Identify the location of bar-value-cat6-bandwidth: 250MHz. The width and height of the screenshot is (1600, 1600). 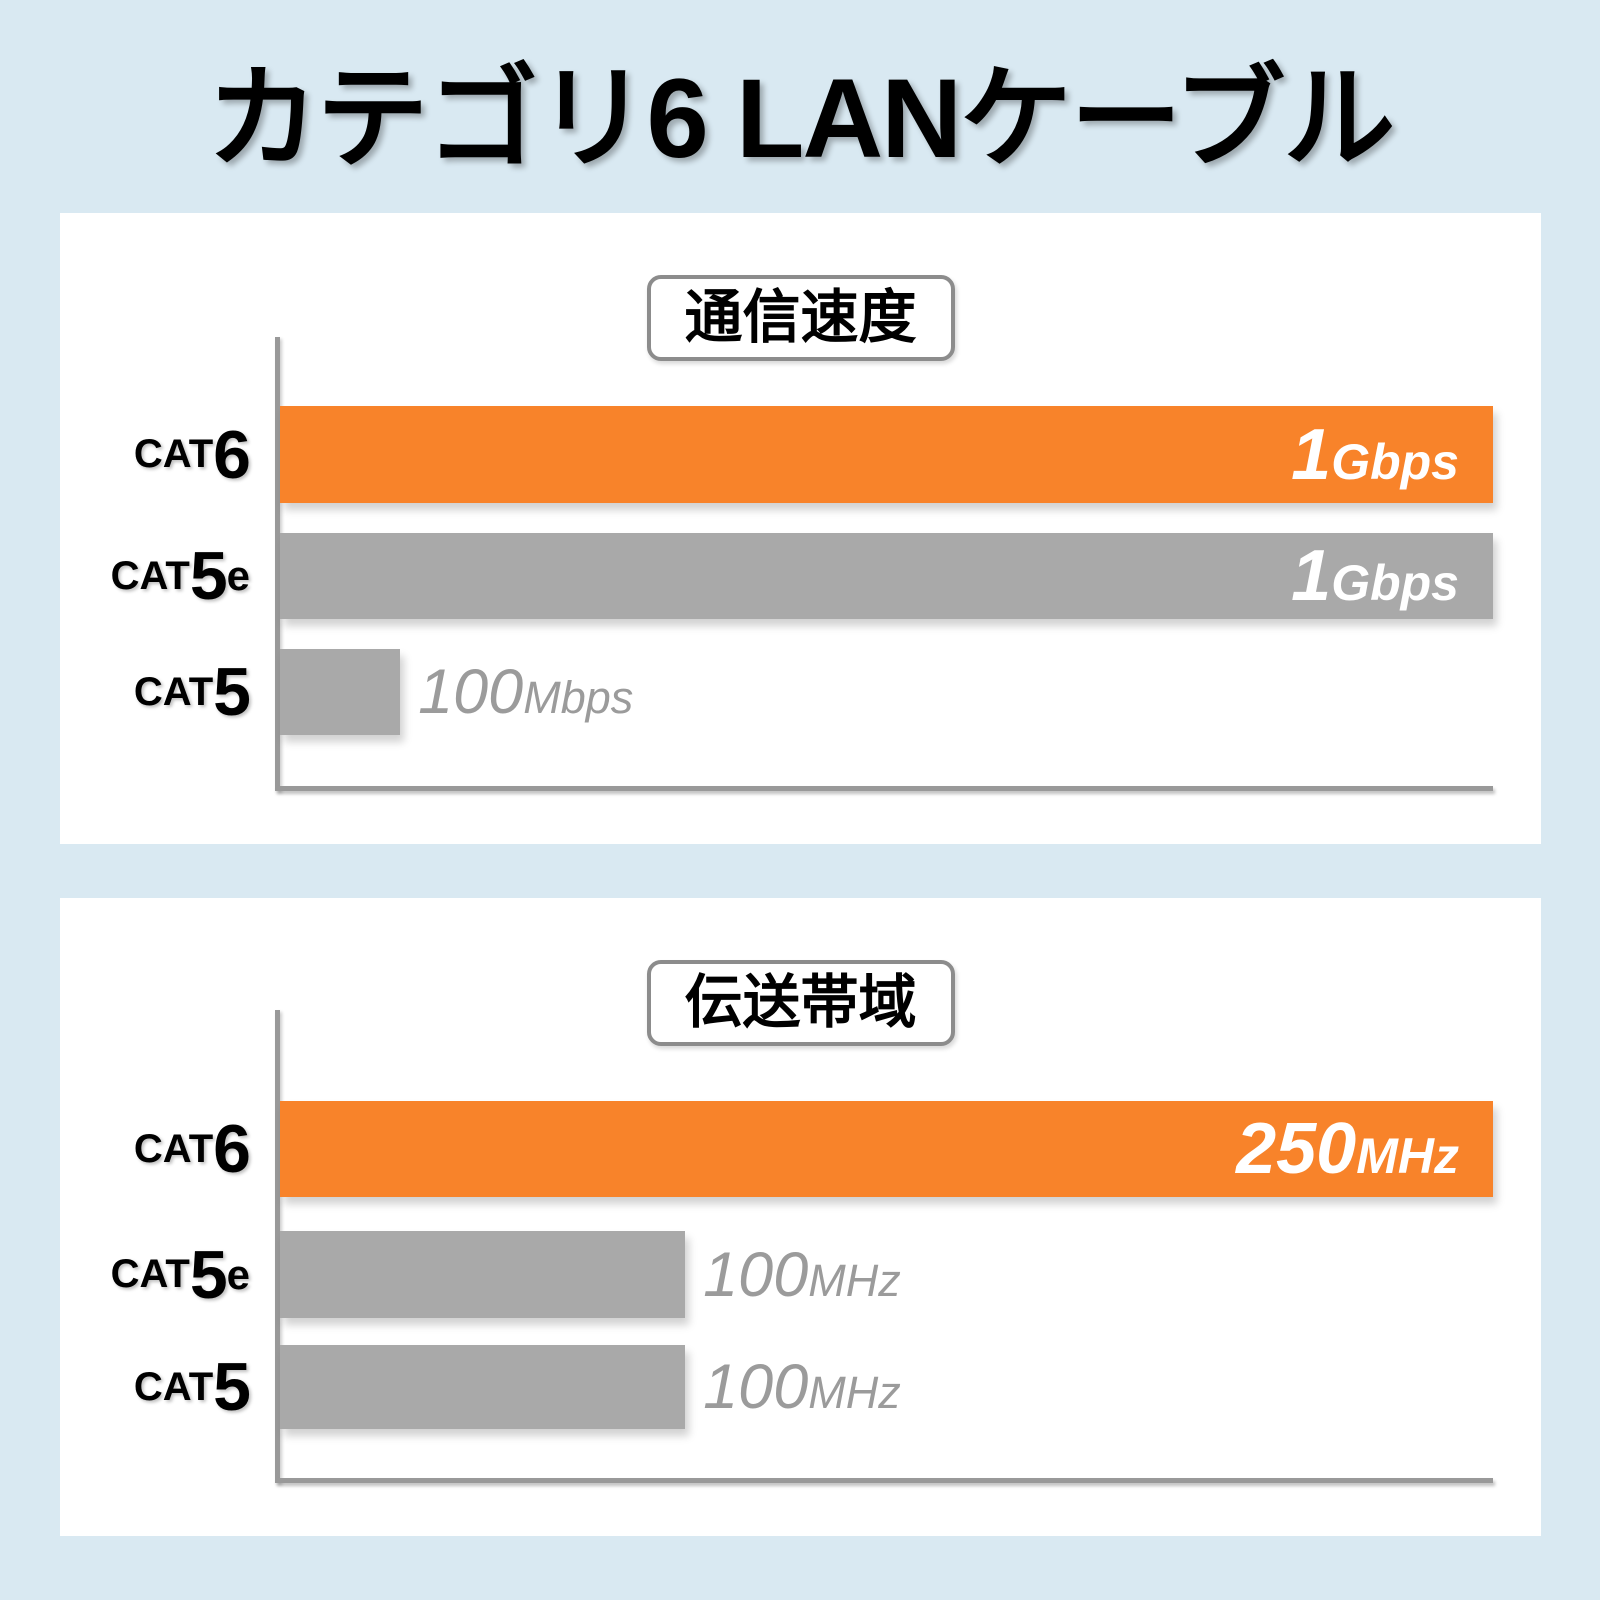
(1347, 1149).